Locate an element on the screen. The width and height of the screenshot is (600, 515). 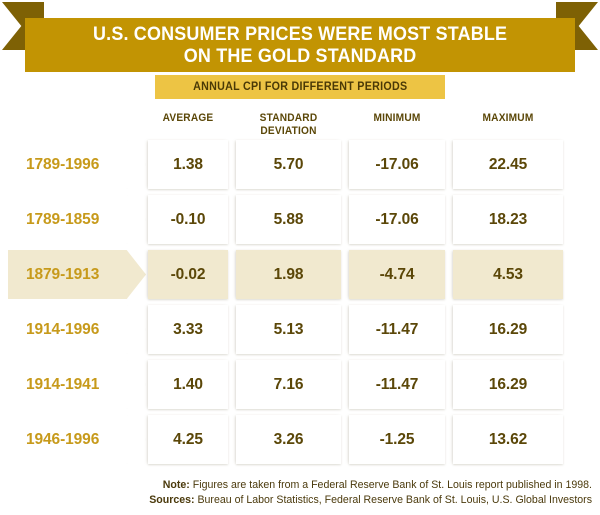
cell-maximum: 18.23 is located at coordinates (508, 219).